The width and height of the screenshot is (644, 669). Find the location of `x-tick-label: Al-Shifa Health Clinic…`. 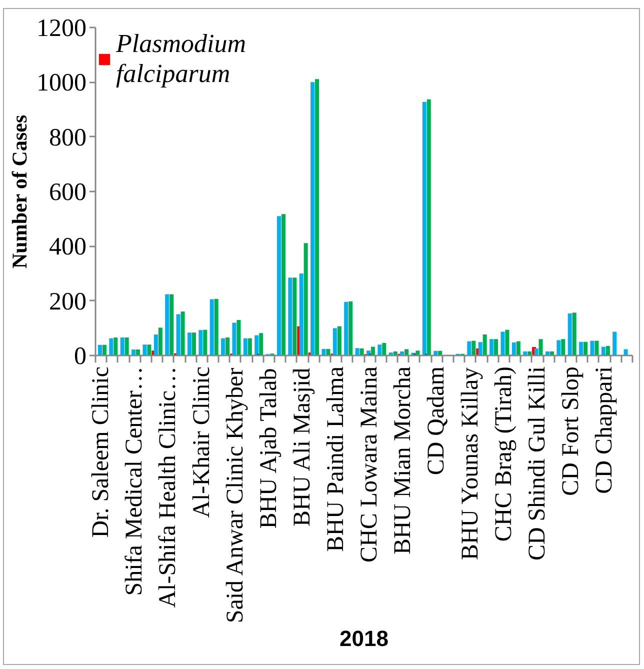

x-tick-label: Al-Shifa Health Clinic… is located at coordinates (168, 487).